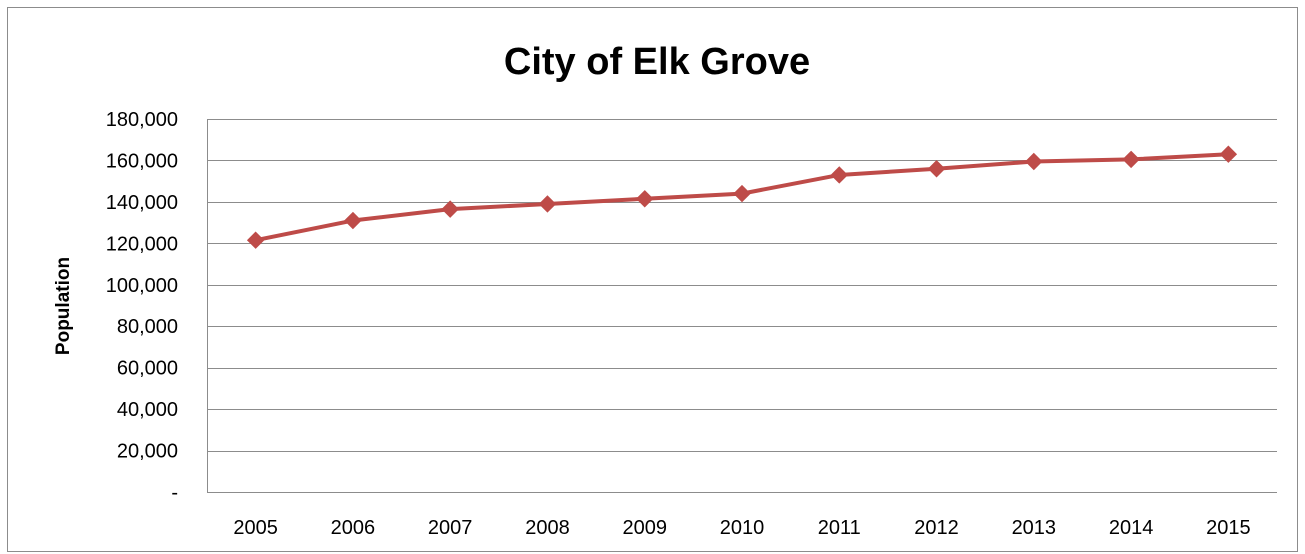 The height and width of the screenshot is (554, 1305). Describe the element at coordinates (147, 410) in the screenshot. I see `y-tick-label: 40,000` at that location.